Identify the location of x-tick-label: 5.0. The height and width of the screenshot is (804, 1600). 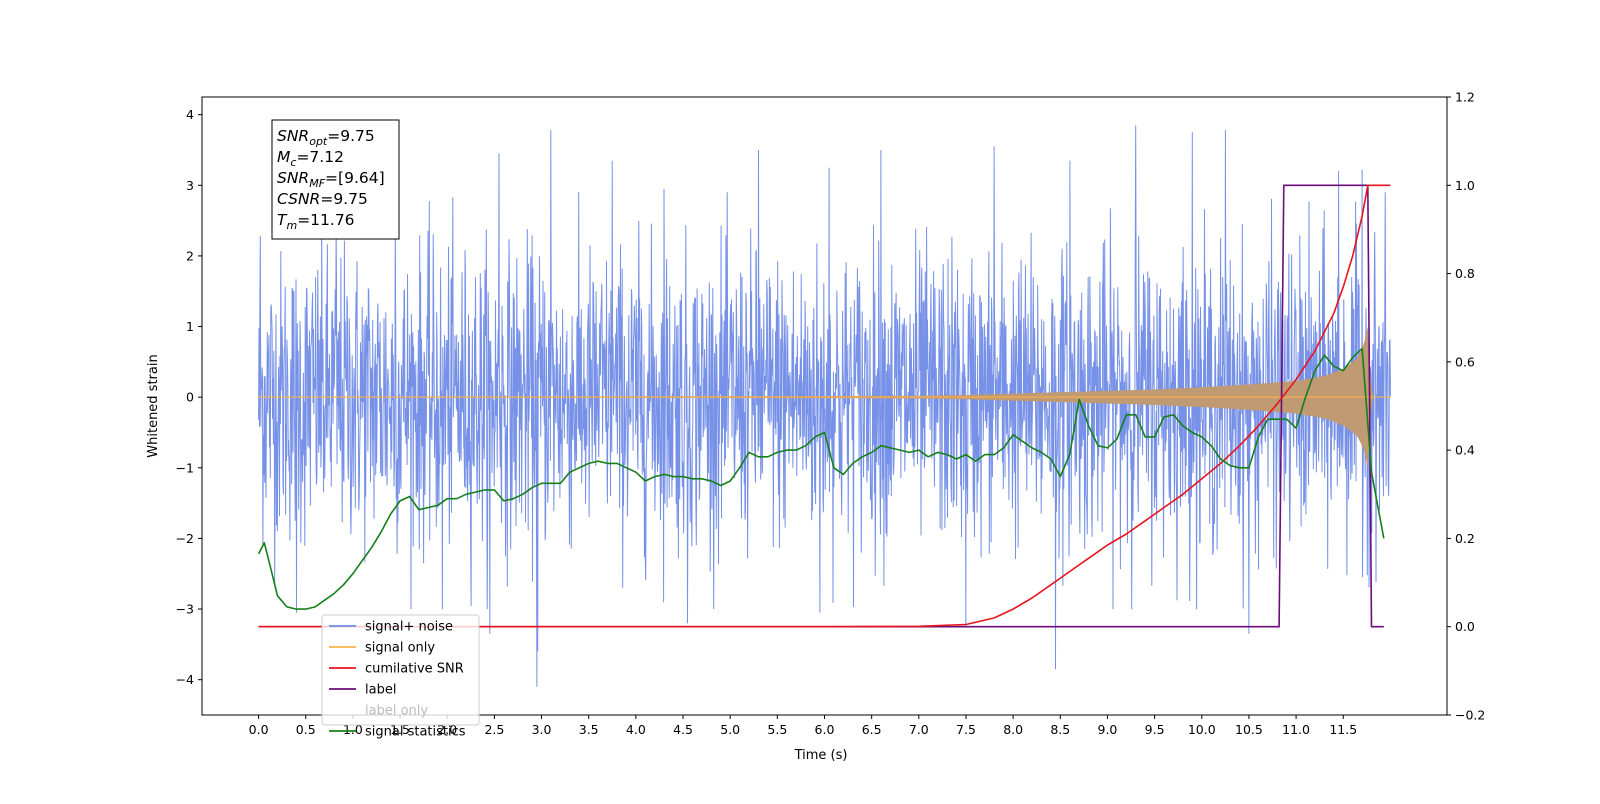
(730, 729).